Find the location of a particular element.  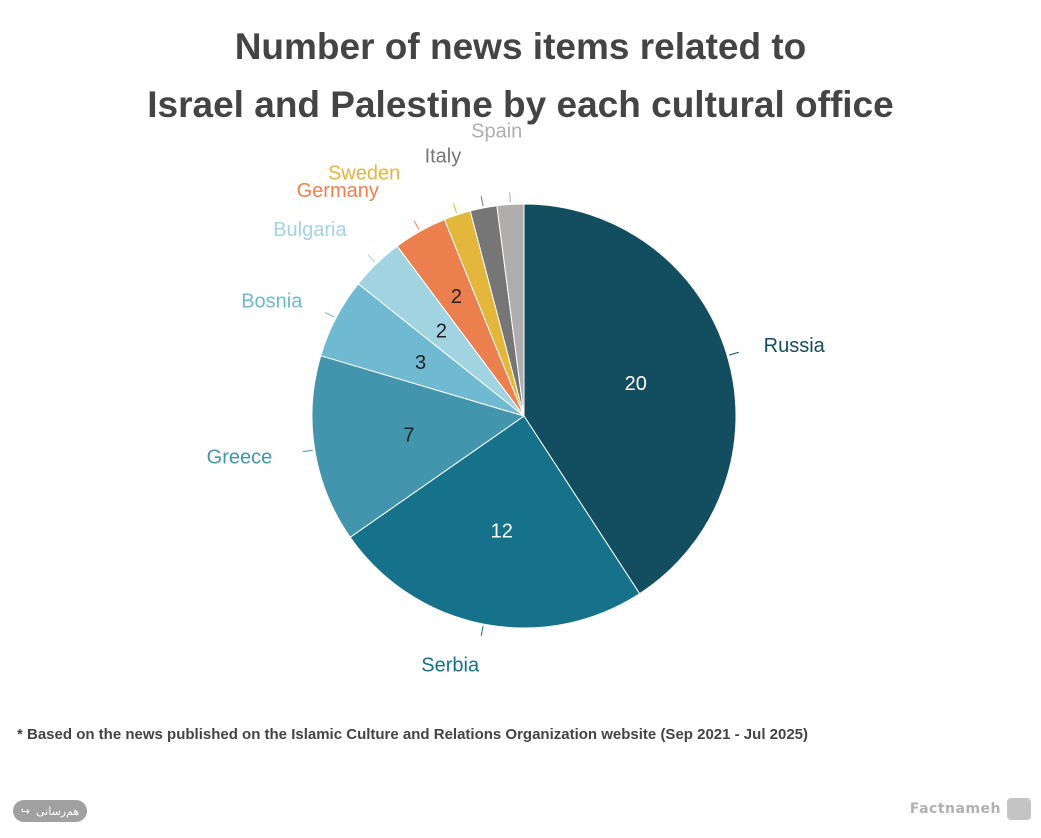

value-label-greece: 7 is located at coordinates (408, 436).